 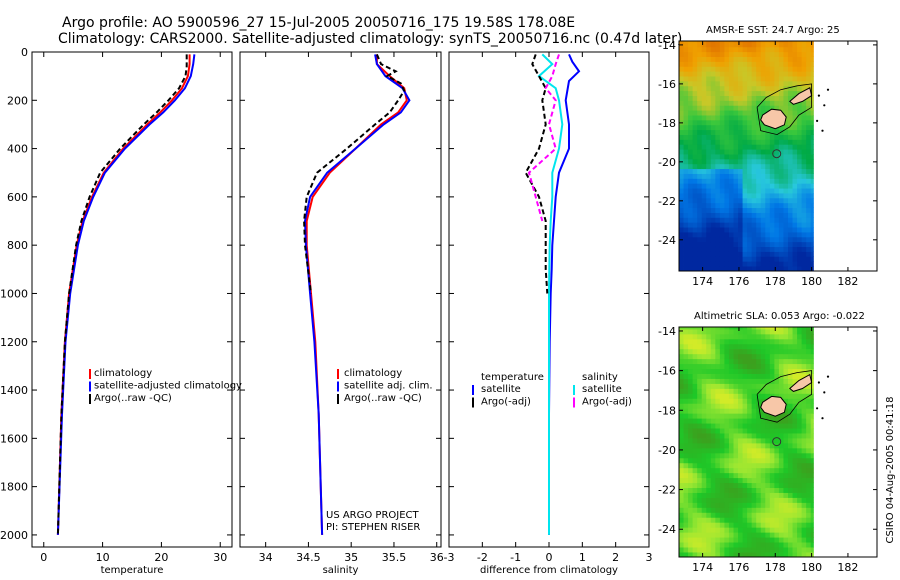 I want to click on legend-entry: Argo(-adj), so click(x=607, y=402).